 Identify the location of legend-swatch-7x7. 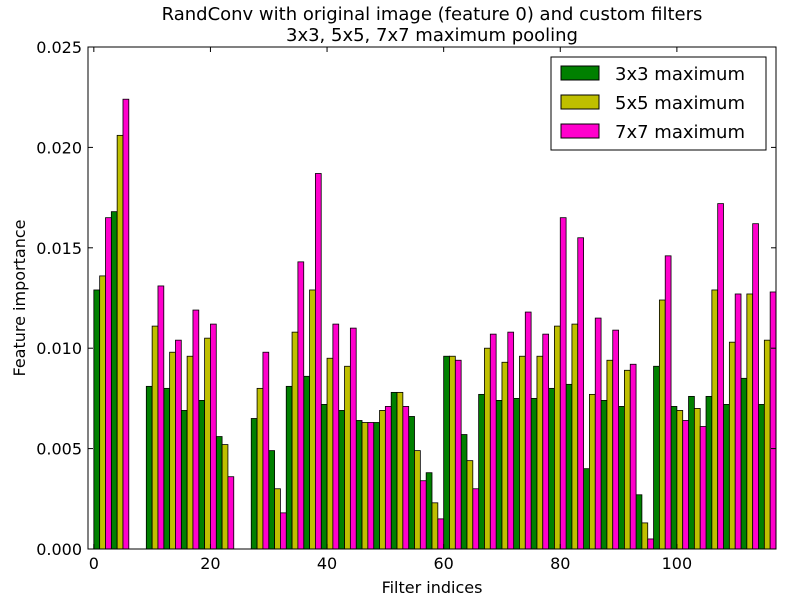
(580, 131).